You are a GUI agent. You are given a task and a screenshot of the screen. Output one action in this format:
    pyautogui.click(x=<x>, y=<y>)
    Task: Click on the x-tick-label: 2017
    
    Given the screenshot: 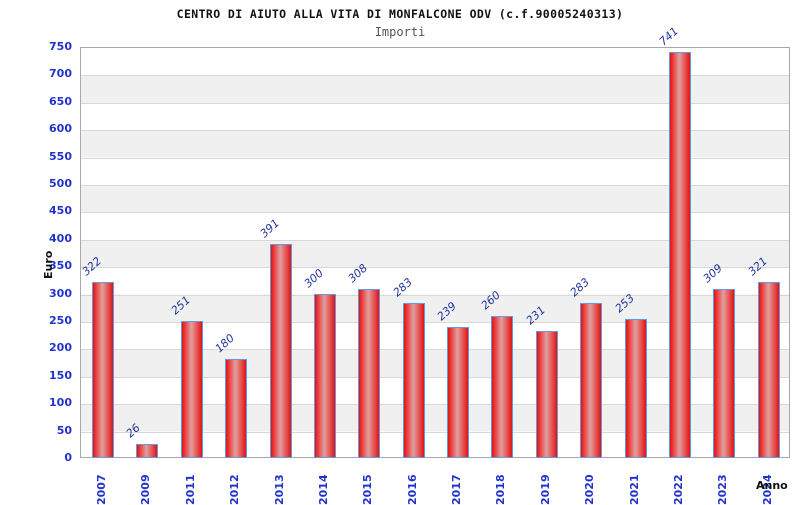 What is the action you would take?
    pyautogui.click(x=457, y=489)
    